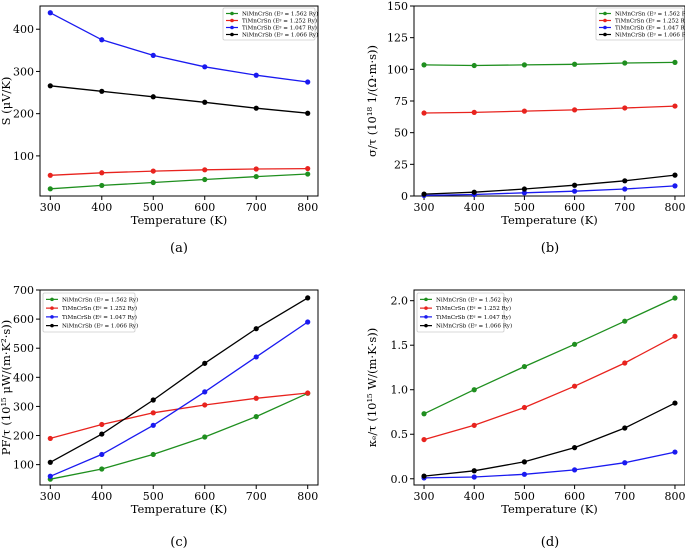  What do you see at coordinates (550, 248) in the screenshot?
I see `panel-caption: (b)` at bounding box center [550, 248].